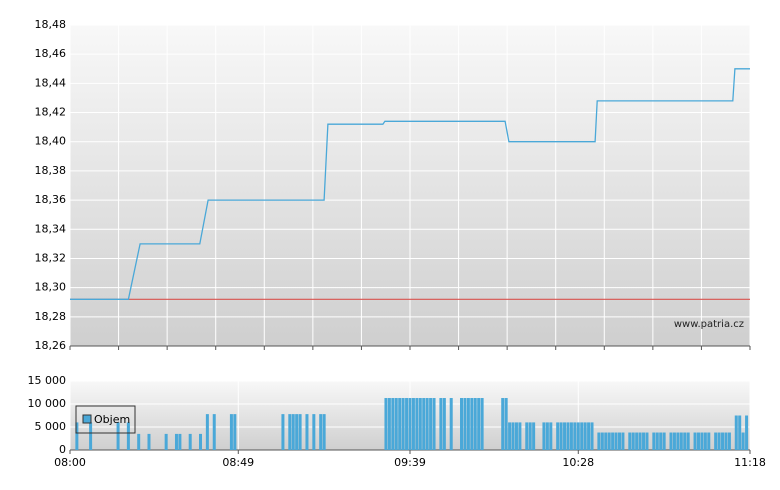 Image resolution: width=780 pixels, height=490 pixels. I want to click on x-tick-label: 08:49, so click(238, 462).